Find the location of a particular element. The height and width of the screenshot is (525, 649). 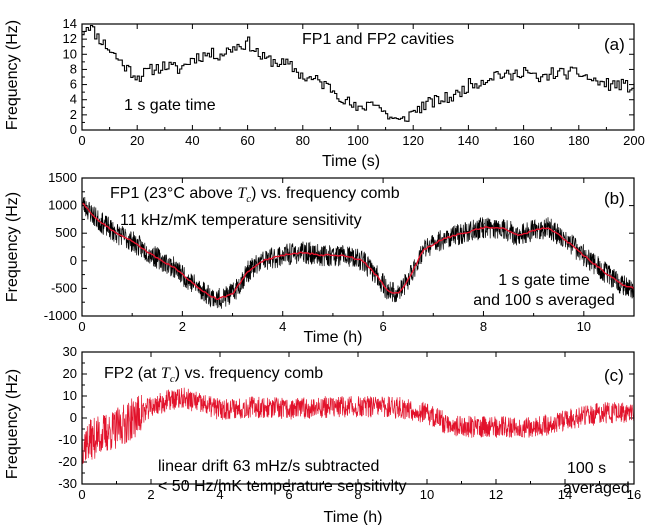

panel-c-title-sub: c is located at coordinates (172, 379).